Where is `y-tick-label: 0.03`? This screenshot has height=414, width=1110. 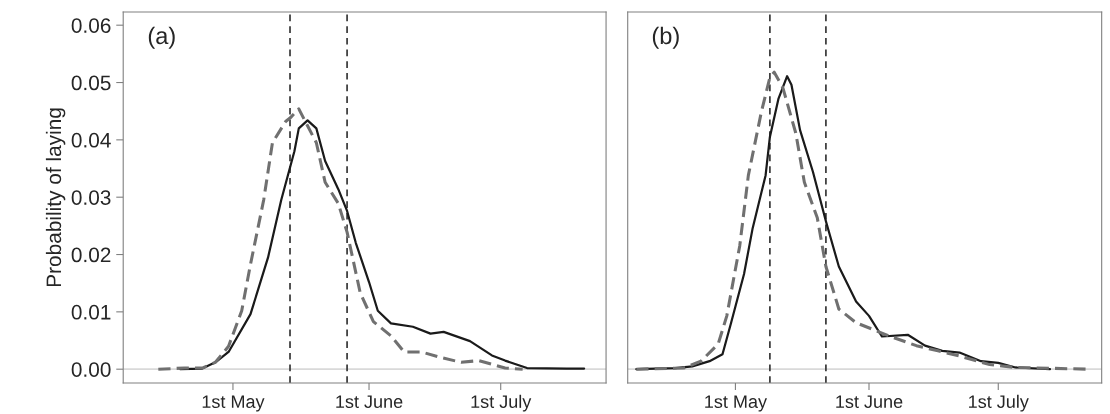 y-tick-label: 0.03 is located at coordinates (91, 197).